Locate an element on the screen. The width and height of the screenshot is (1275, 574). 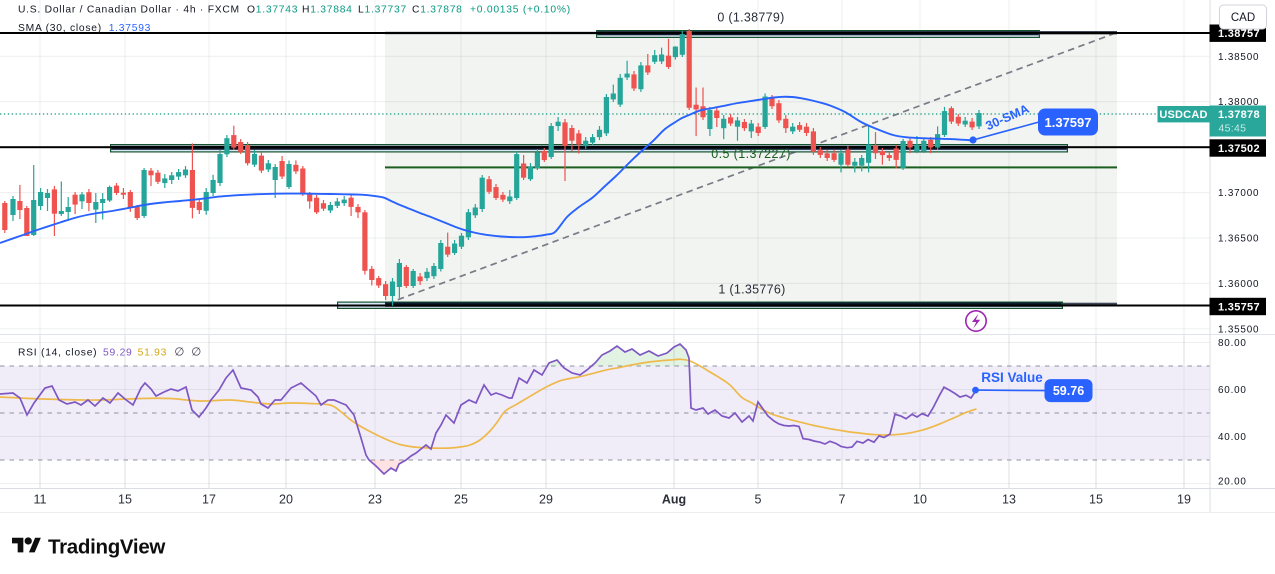
svg-text: 20.00 is located at coordinates (1232, 482).